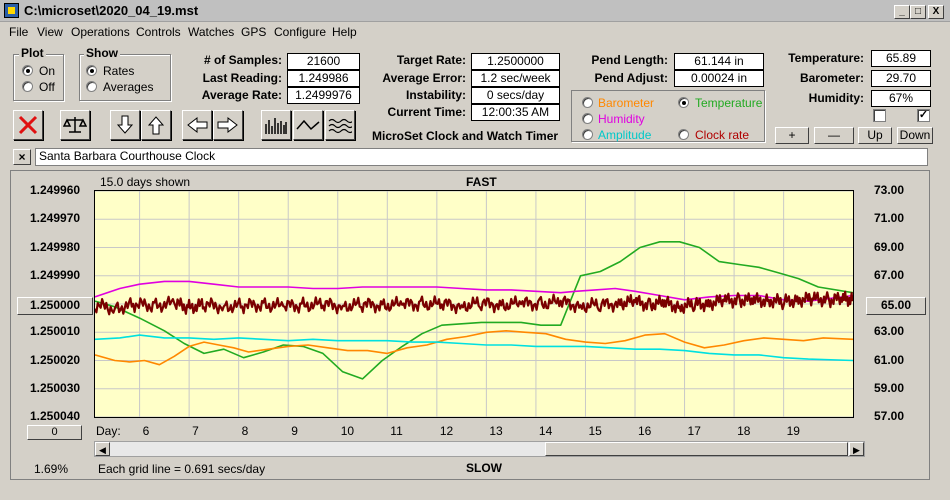  What do you see at coordinates (128, 87) in the screenshot?
I see `show-averages-label: Averages` at bounding box center [128, 87].